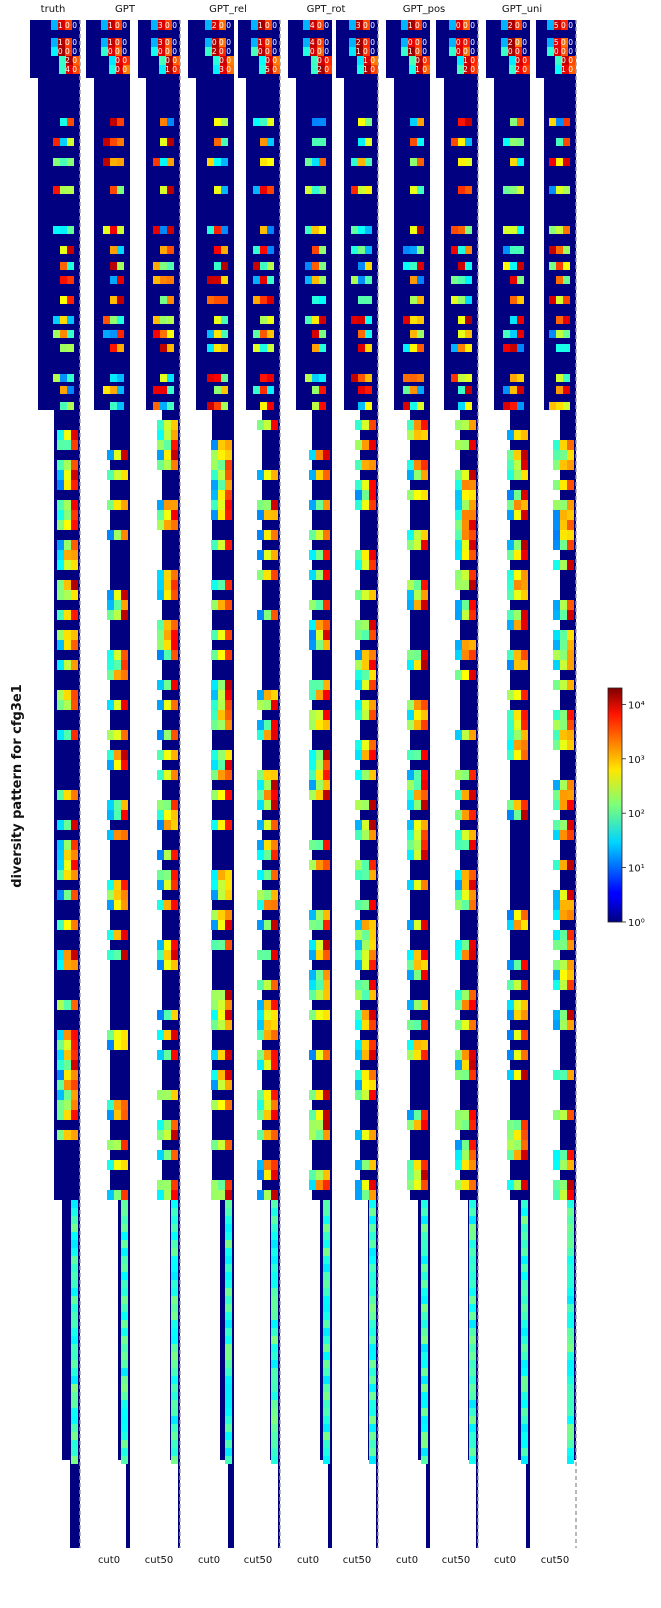 This screenshot has height=1608, width=661. Describe the element at coordinates (209, 1560) in the screenshot. I see `column-tick-label: cut0` at that location.